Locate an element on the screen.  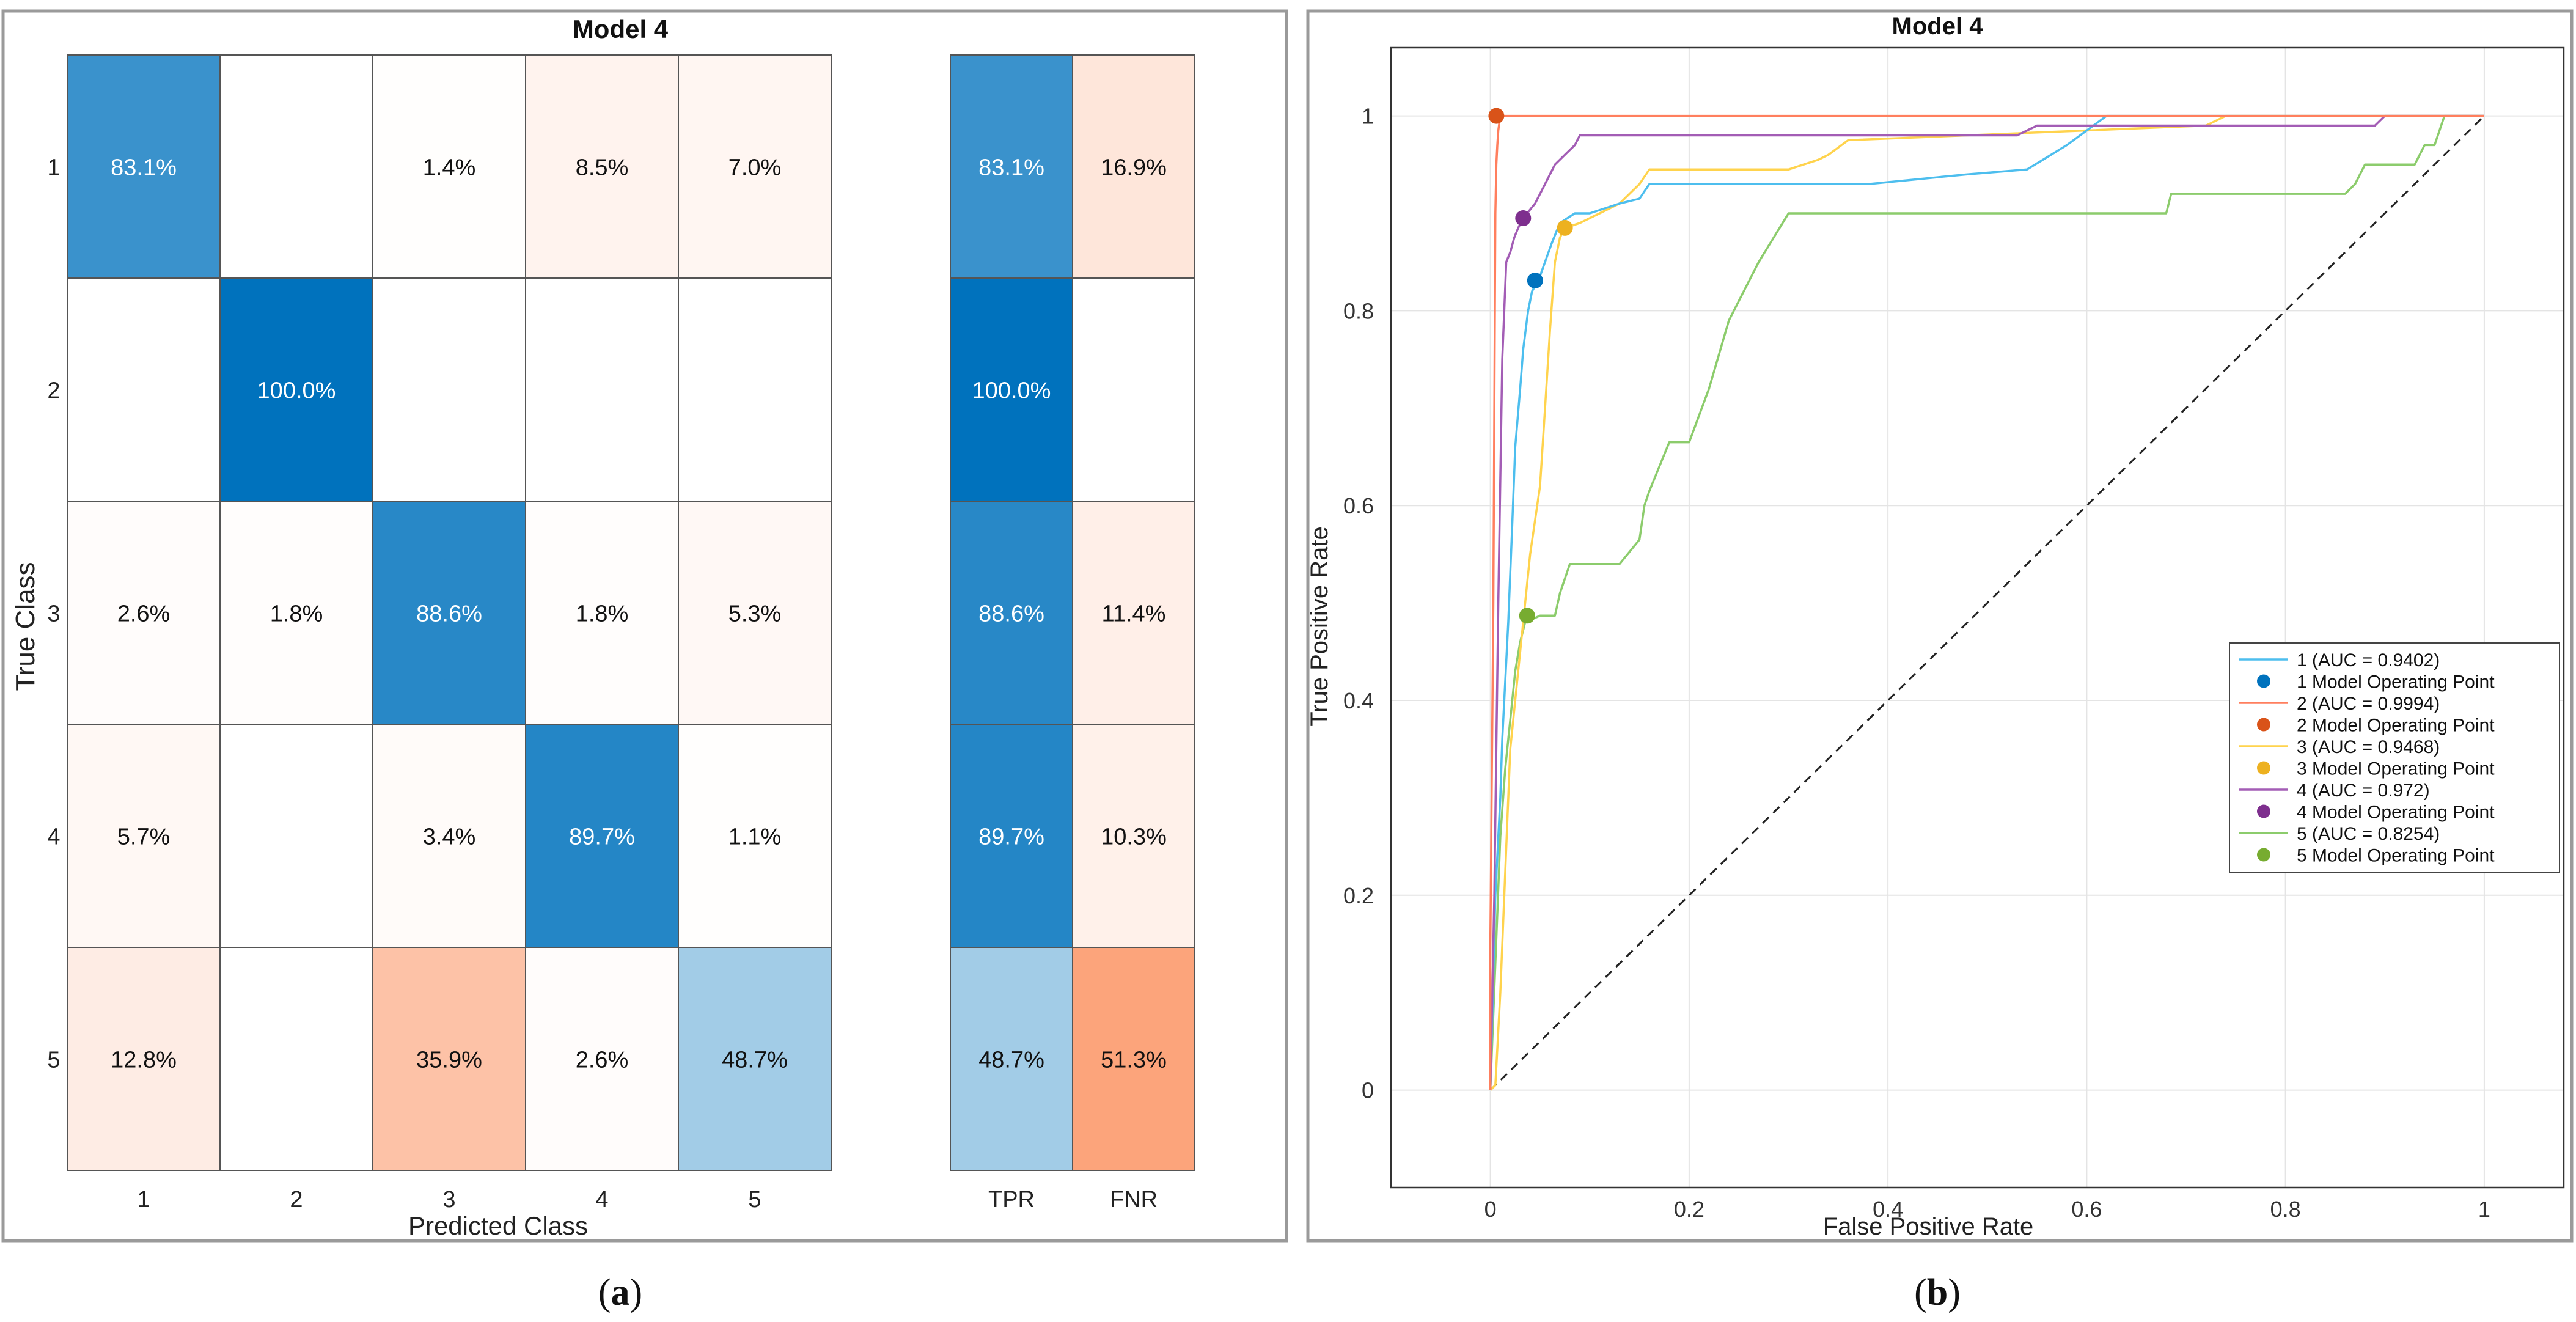
confusion-title: Model 4 is located at coordinates (621, 29).